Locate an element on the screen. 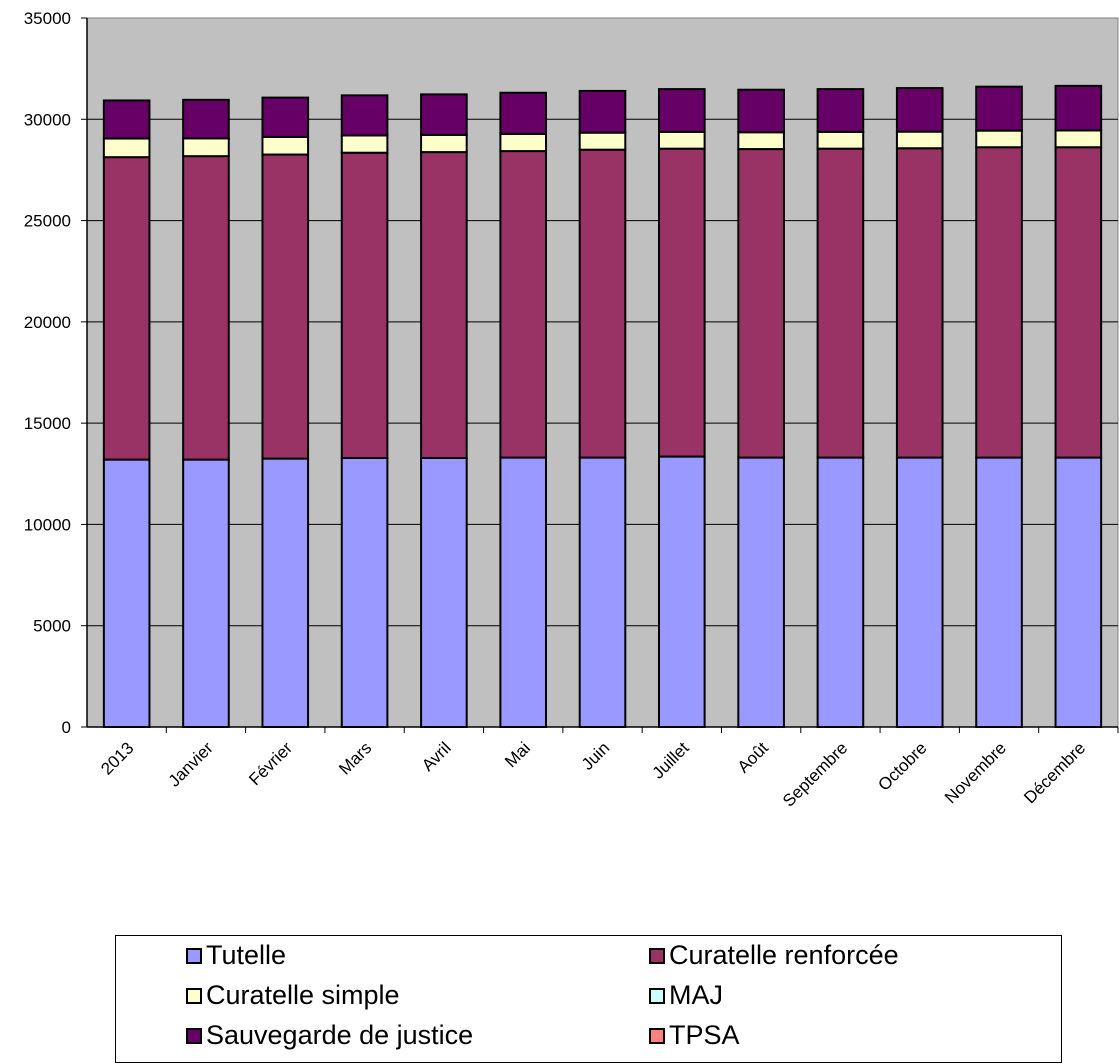  x-tick-label: Avril is located at coordinates (436, 756).